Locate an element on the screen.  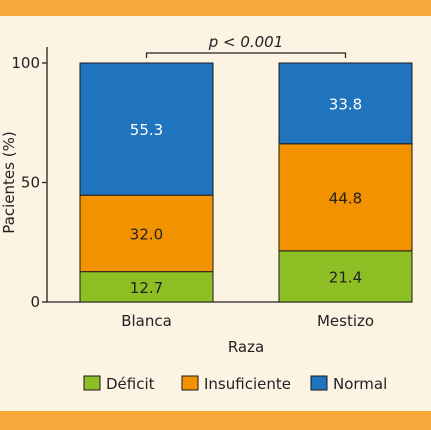
data-label: 44.8 is located at coordinates (345, 198).